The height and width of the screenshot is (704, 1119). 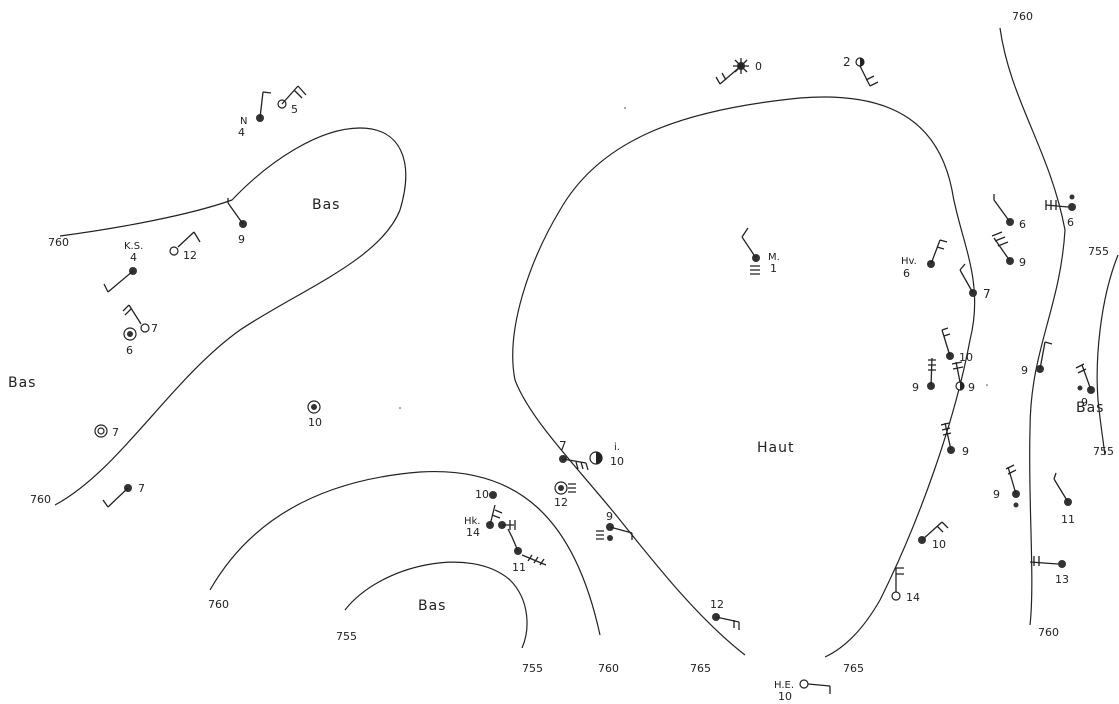 What do you see at coordinates (975, 282) in the screenshot?
I see `station-7-right: 7` at bounding box center [975, 282].